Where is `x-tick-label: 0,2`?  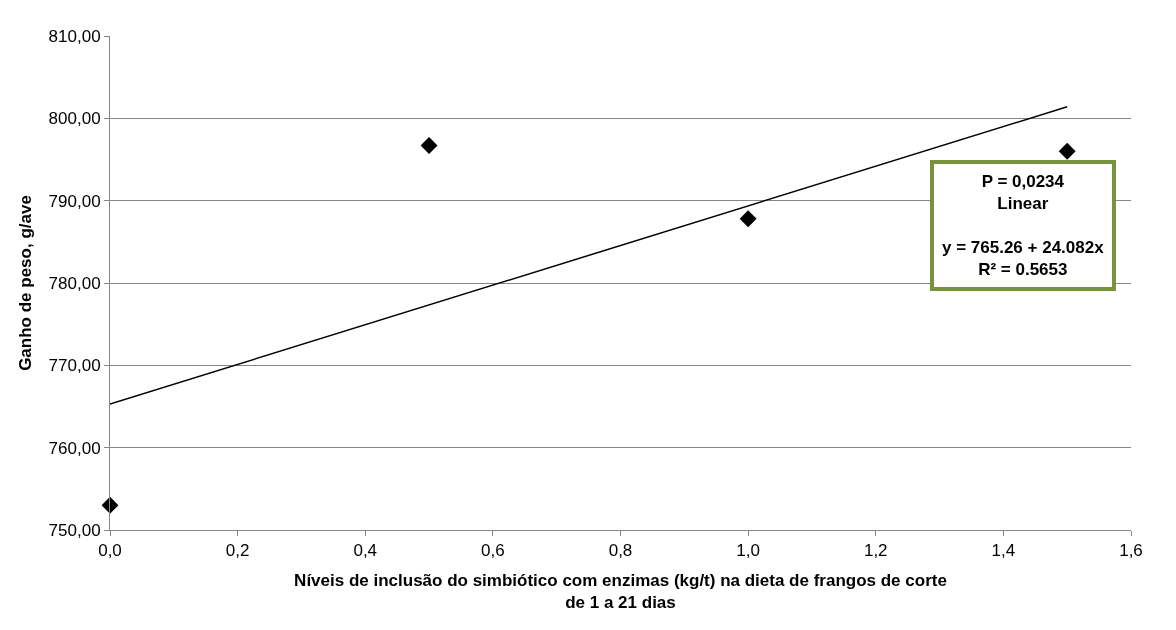
x-tick-label: 0,2 is located at coordinates (237, 551).